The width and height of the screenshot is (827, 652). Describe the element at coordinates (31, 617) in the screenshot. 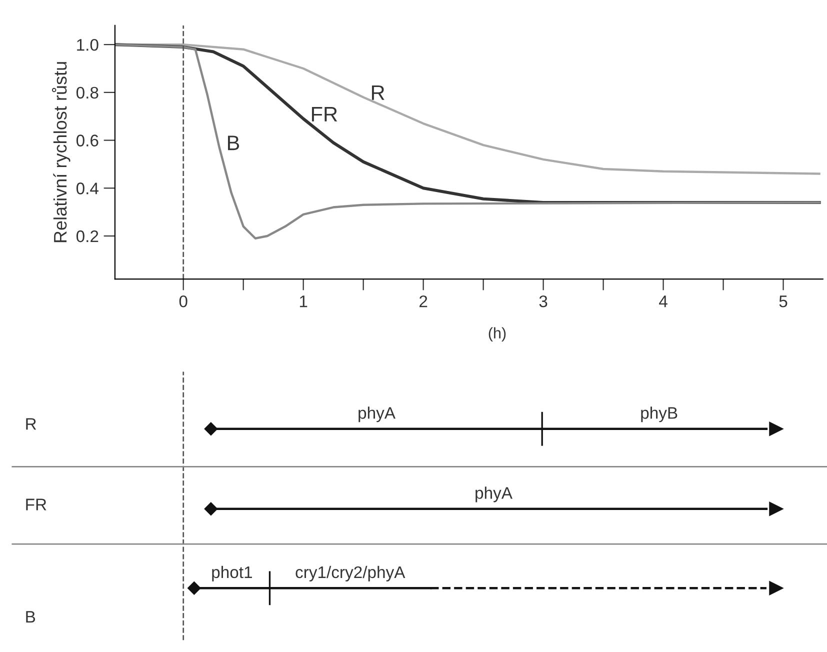

I see `category-label: B` at that location.